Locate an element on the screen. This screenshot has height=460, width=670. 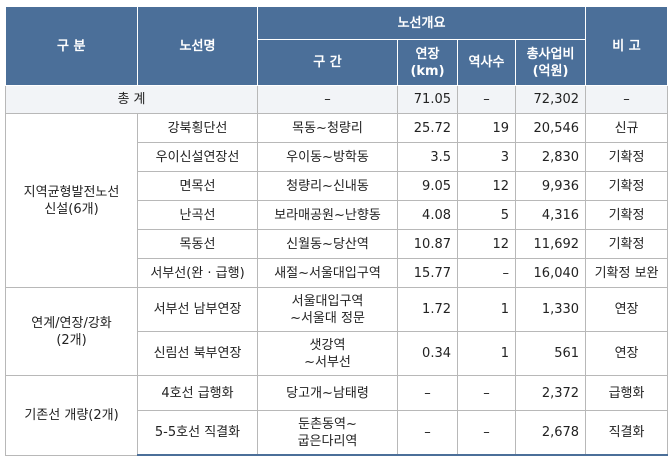
route-cost: 16,040 is located at coordinates (550, 273).